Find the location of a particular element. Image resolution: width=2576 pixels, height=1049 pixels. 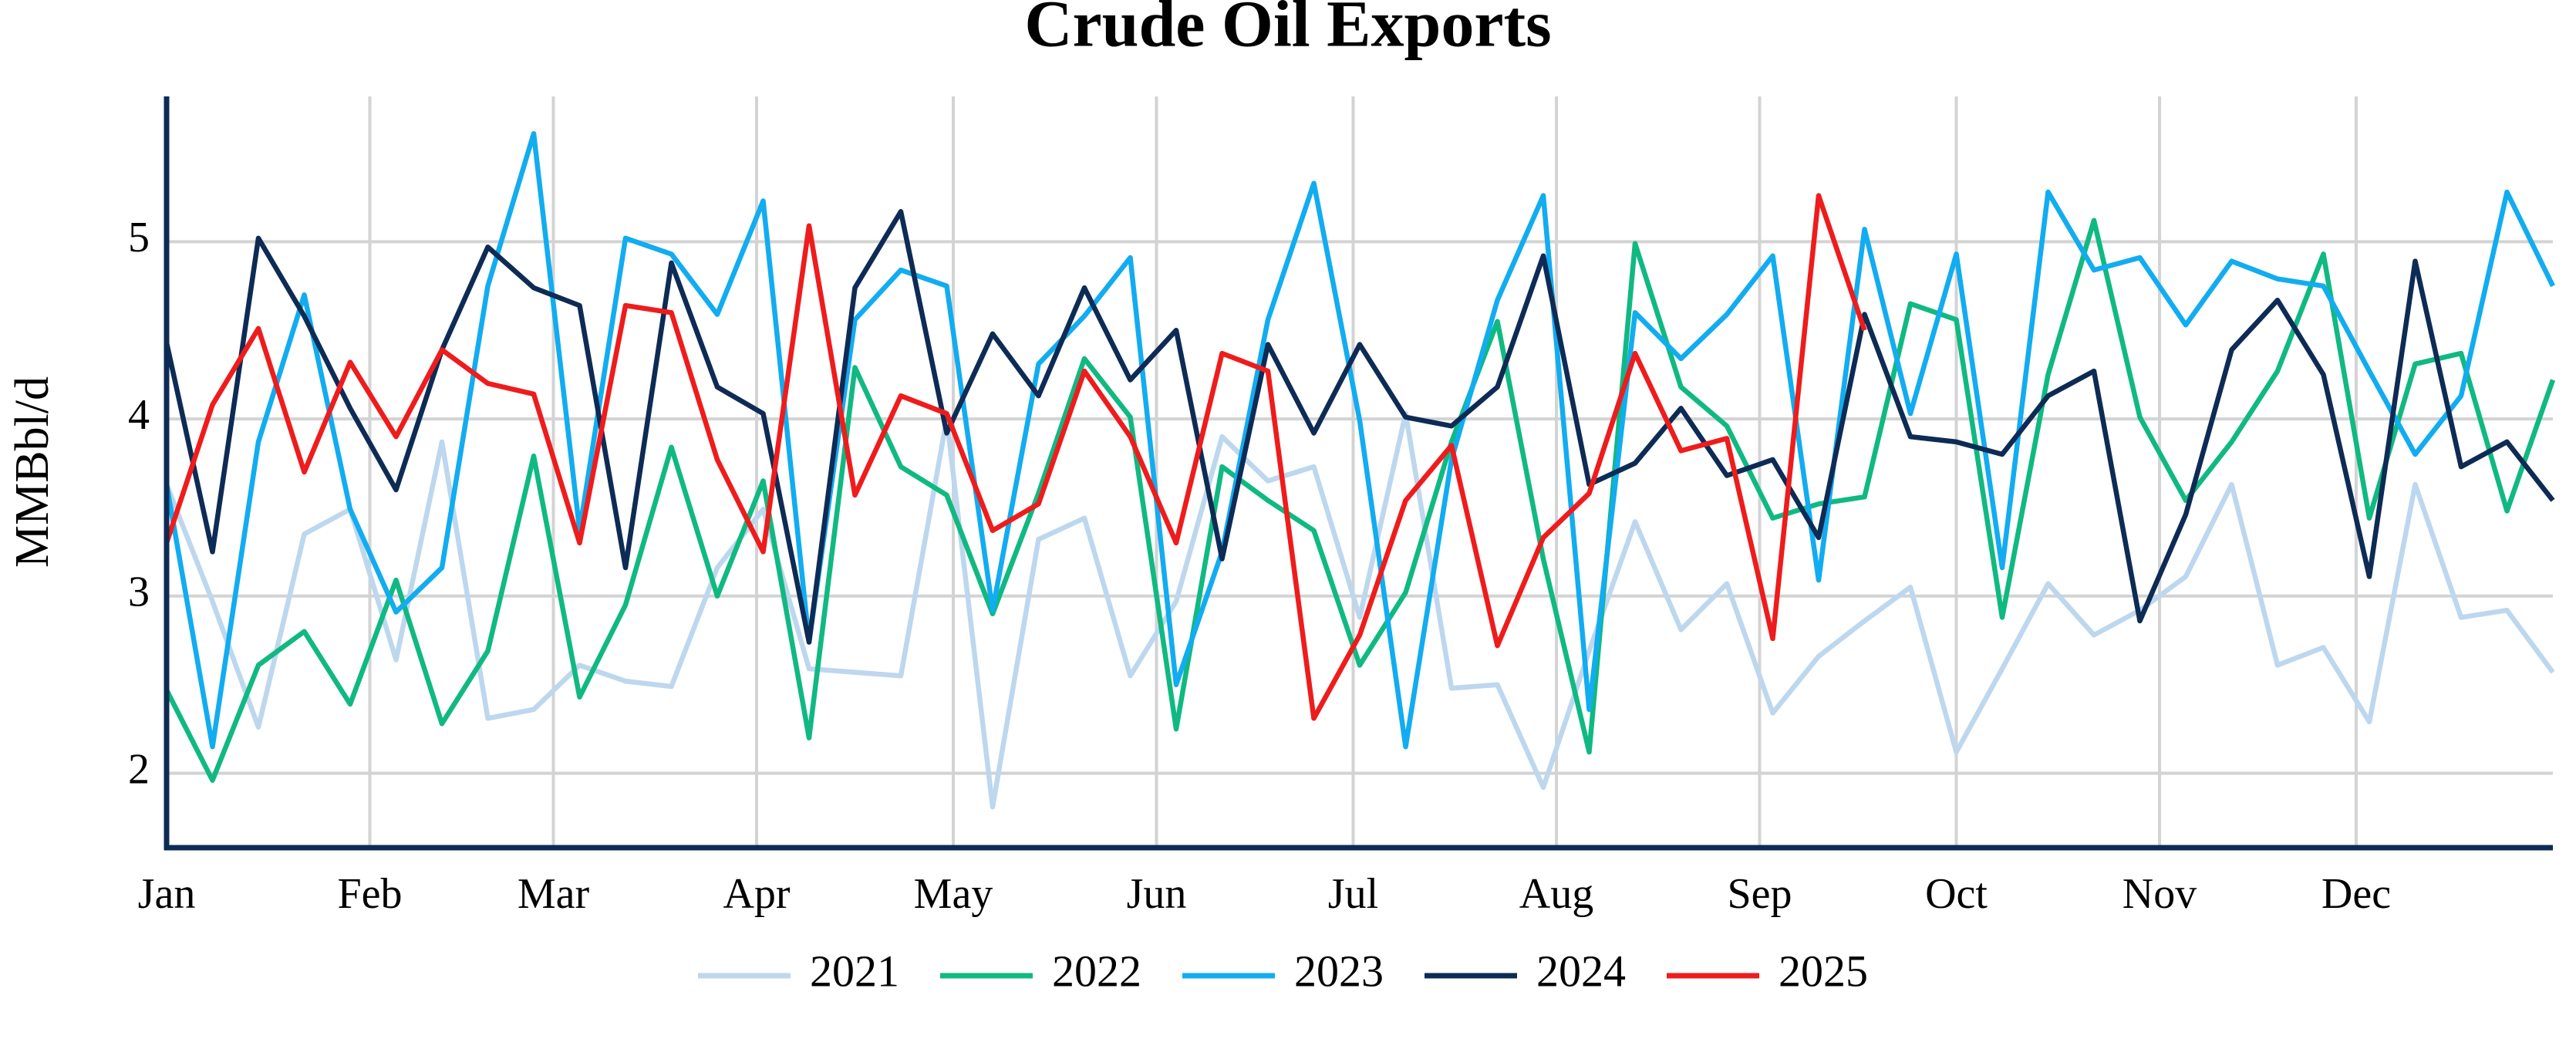

chart-title: Crude Oil Exports is located at coordinates (1287, 31).